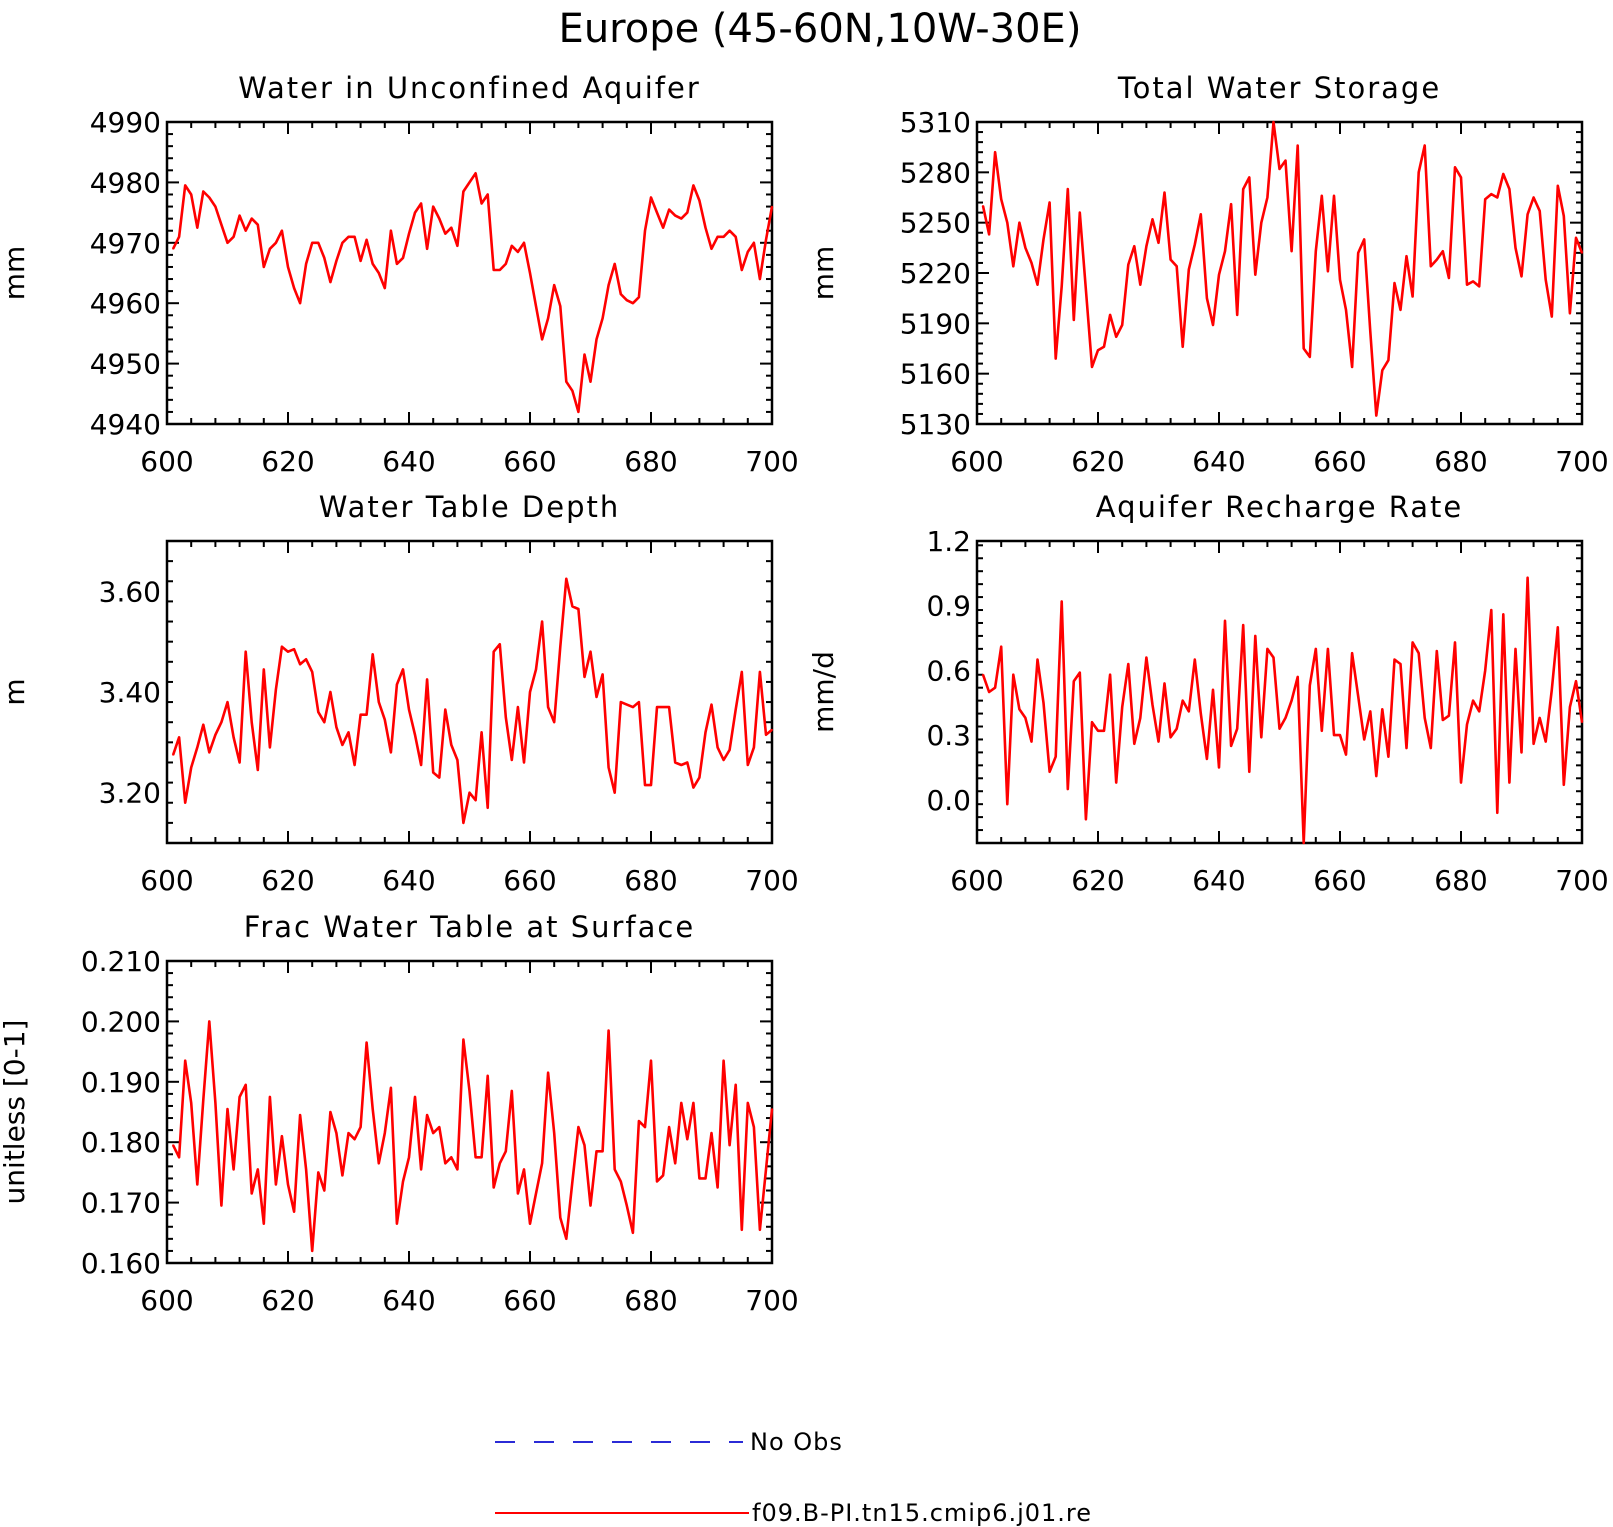 The image size is (1613, 1527). Describe the element at coordinates (823, 273) in the screenshot. I see `y-axis-label: mm` at that location.